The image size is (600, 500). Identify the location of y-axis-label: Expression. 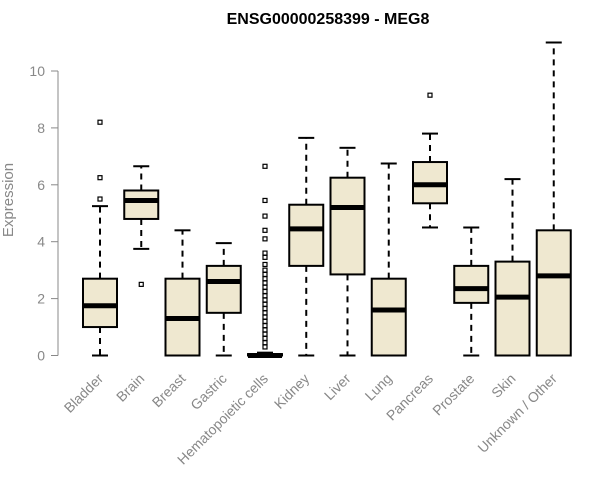
(8, 200).